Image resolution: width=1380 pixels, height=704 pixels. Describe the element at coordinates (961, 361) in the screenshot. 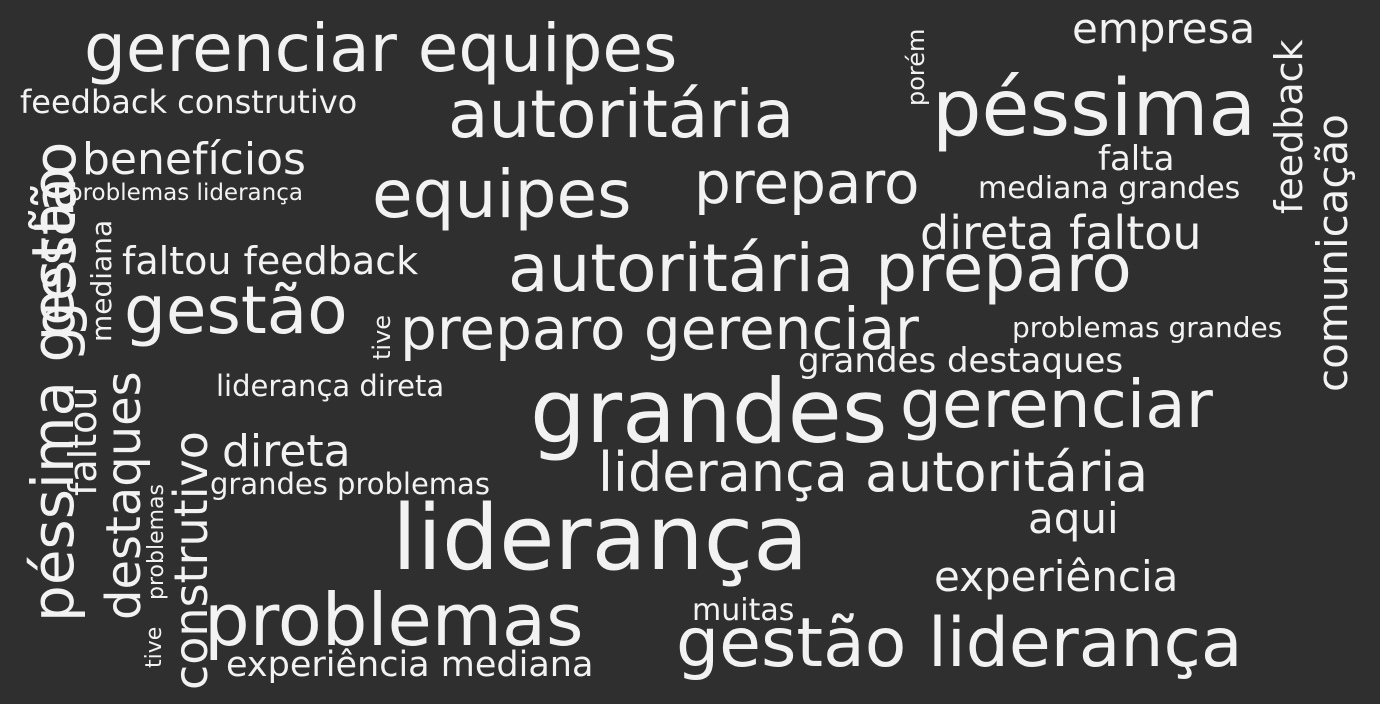

I see `word: grandes destaques` at that location.